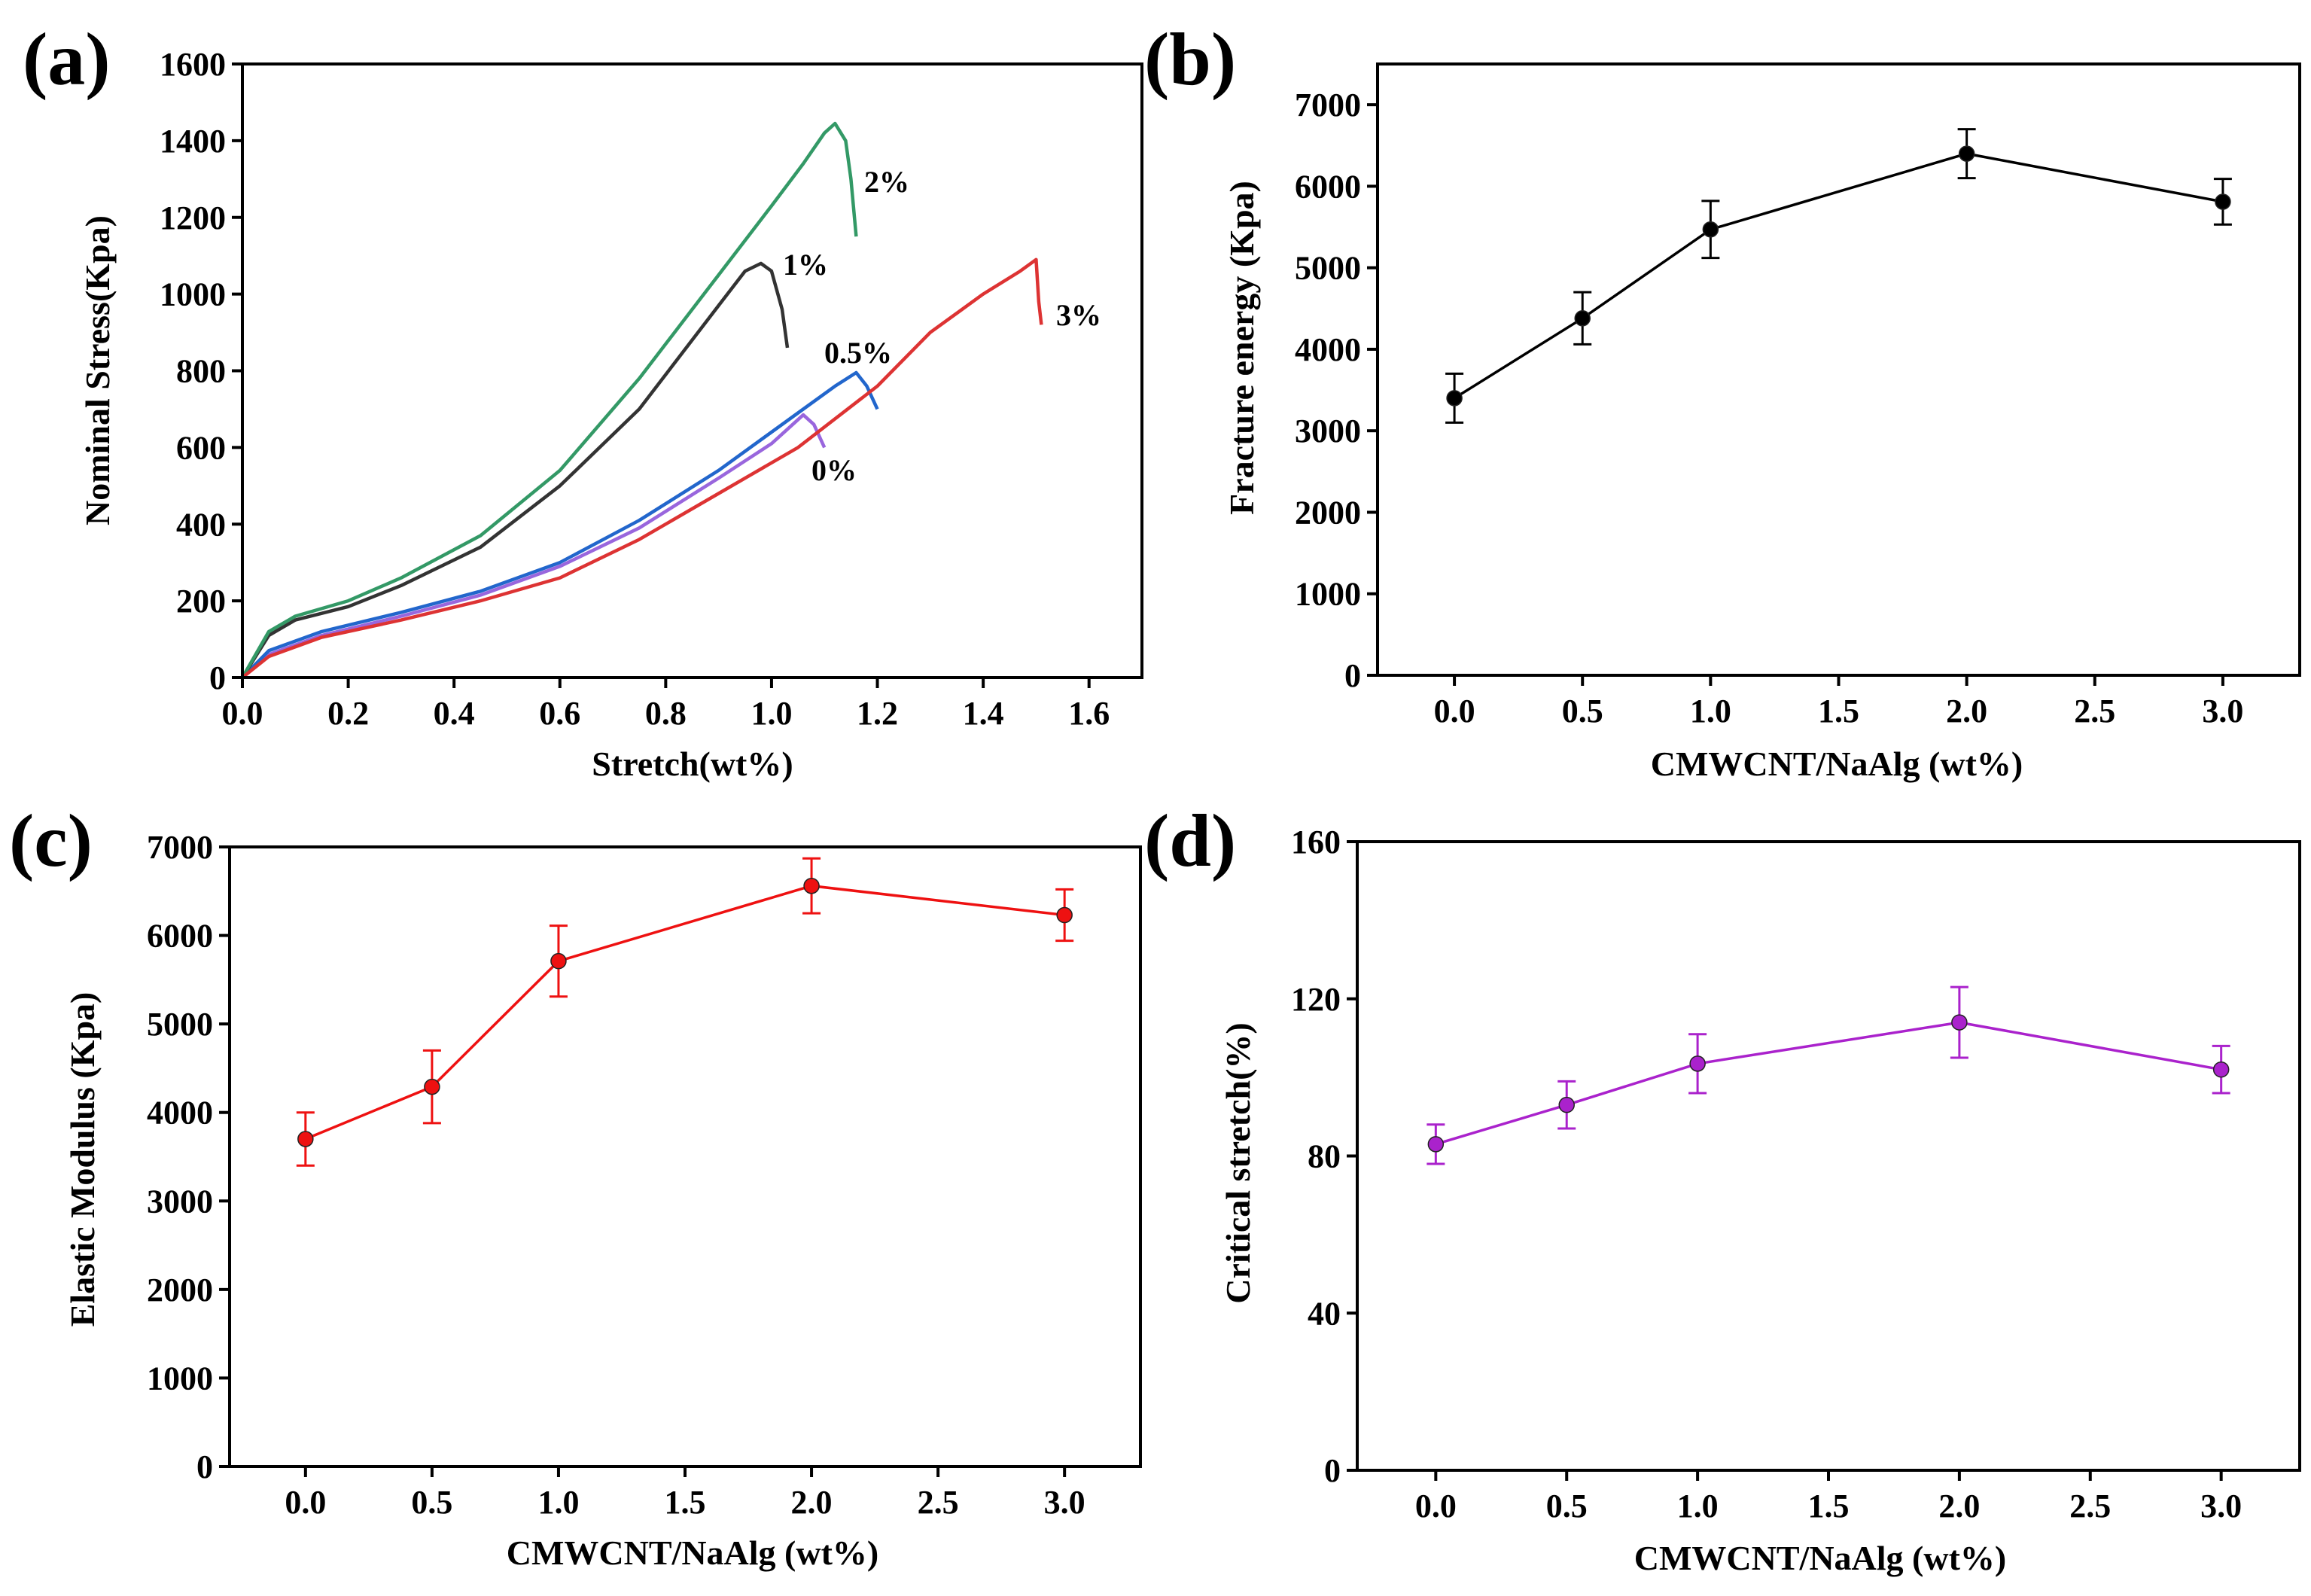 The image size is (2311, 1596). What do you see at coordinates (1582, 711) in the screenshot?
I see `panel-b-xtick-label: 0.5` at bounding box center [1582, 711].